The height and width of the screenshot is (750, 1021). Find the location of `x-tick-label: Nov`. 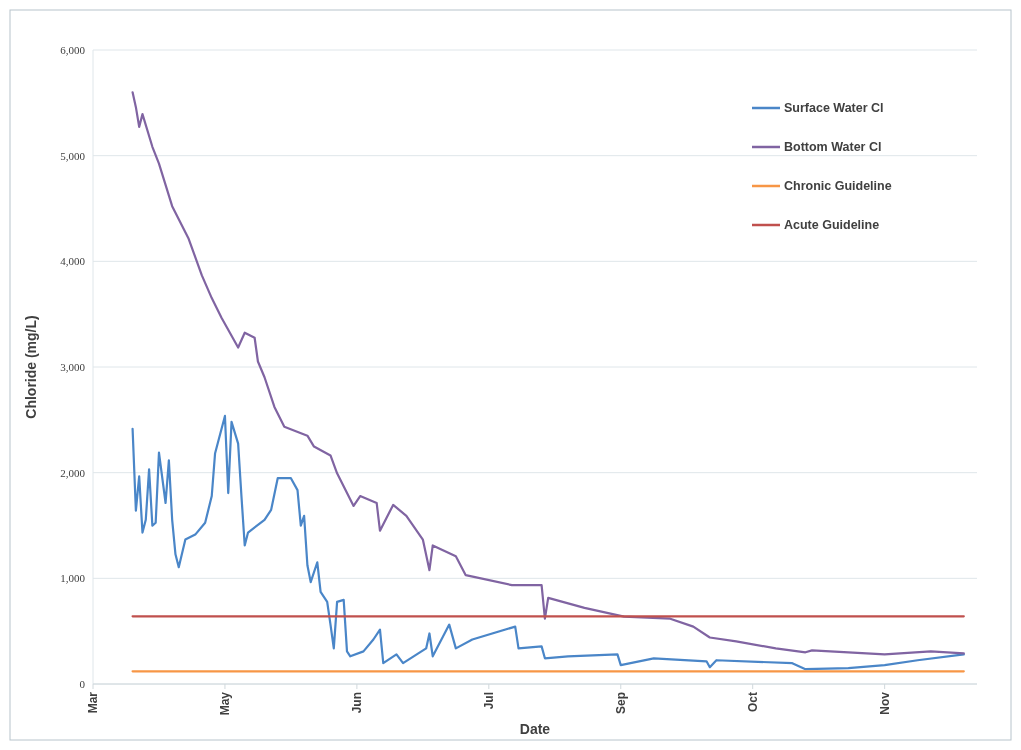

x-tick-label: Nov is located at coordinates (884, 703).